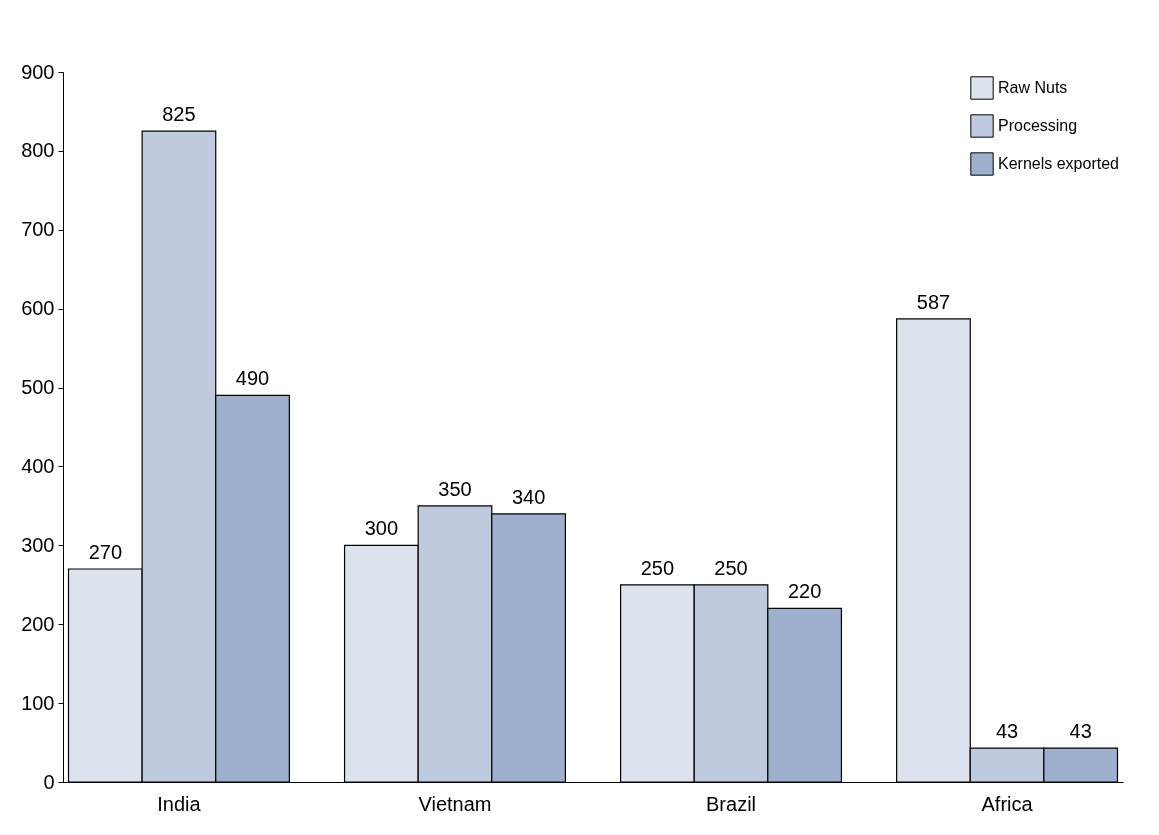  Describe the element at coordinates (38, 702) in the screenshot. I see `y-tick-label: 100` at that location.